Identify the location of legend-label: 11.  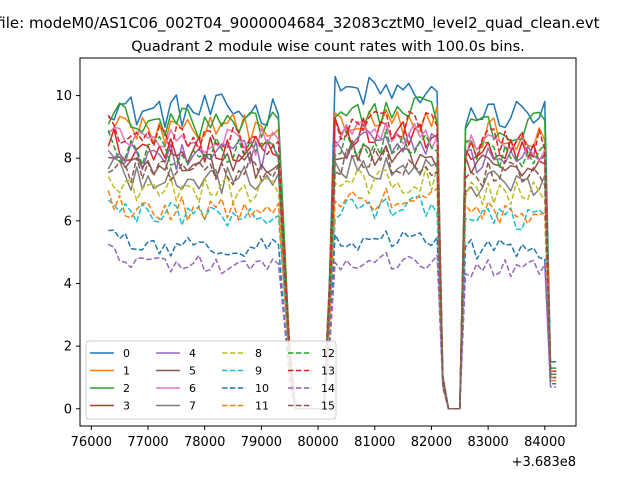
(262, 406).